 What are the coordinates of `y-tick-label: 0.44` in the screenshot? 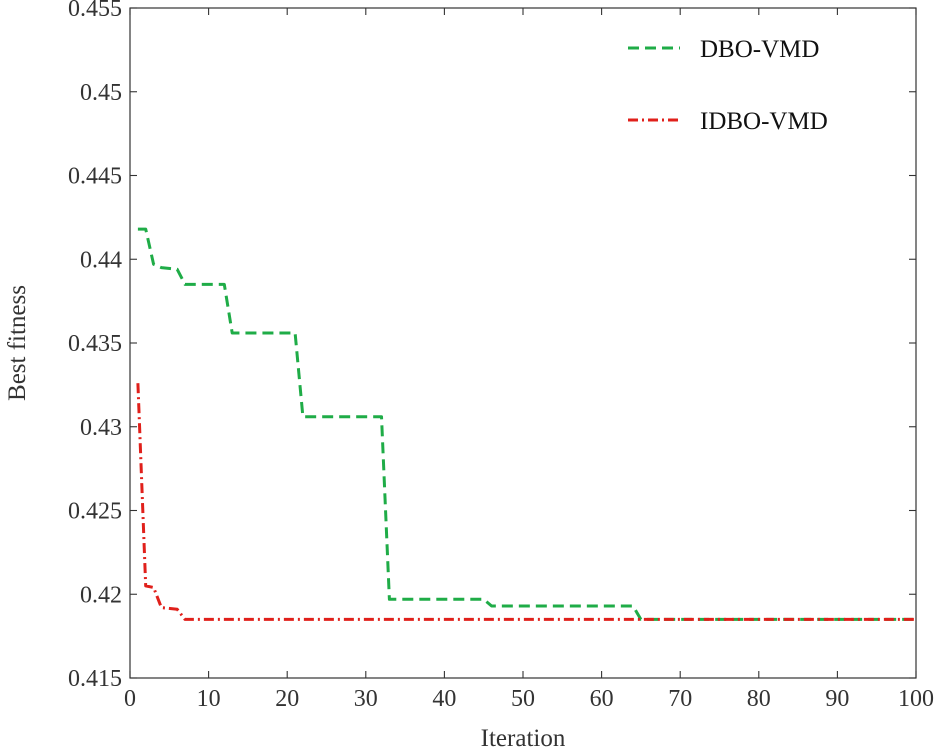 It's located at (101, 260).